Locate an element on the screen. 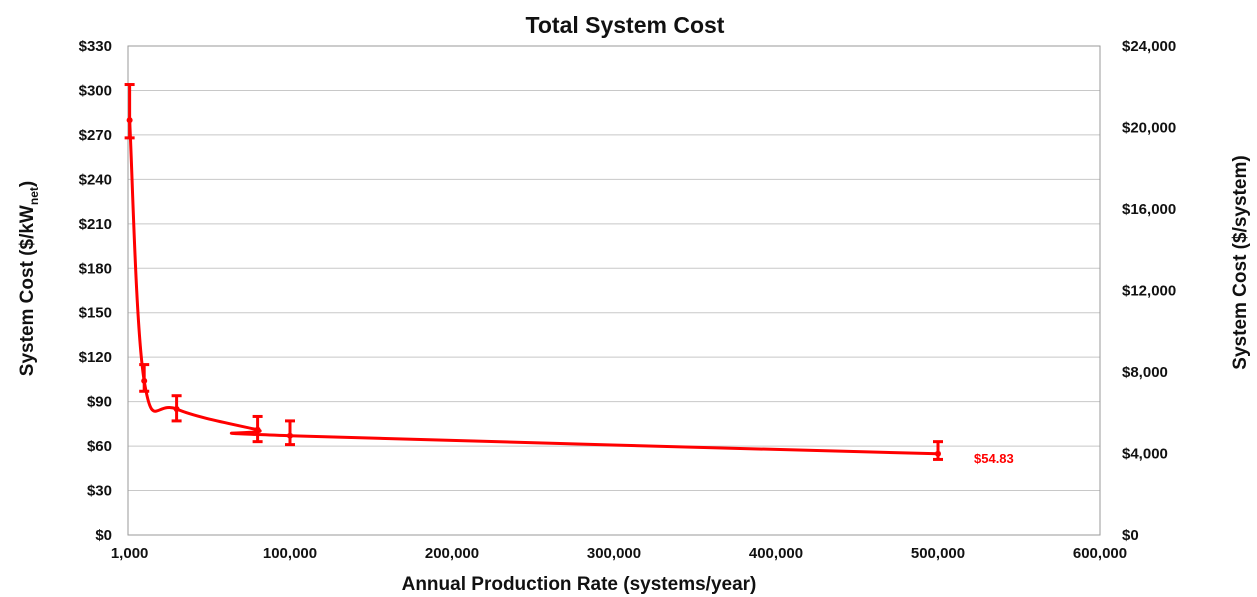  y-tick-label: $90 is located at coordinates (99, 402).